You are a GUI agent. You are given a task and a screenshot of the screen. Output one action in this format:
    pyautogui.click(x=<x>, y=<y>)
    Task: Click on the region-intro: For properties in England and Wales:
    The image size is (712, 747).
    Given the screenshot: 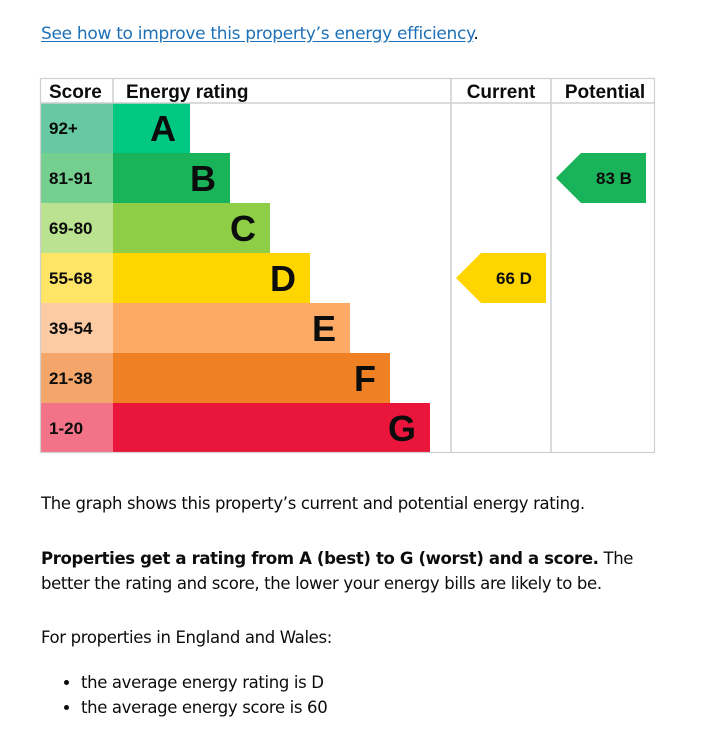 What is the action you would take?
    pyautogui.click(x=186, y=637)
    